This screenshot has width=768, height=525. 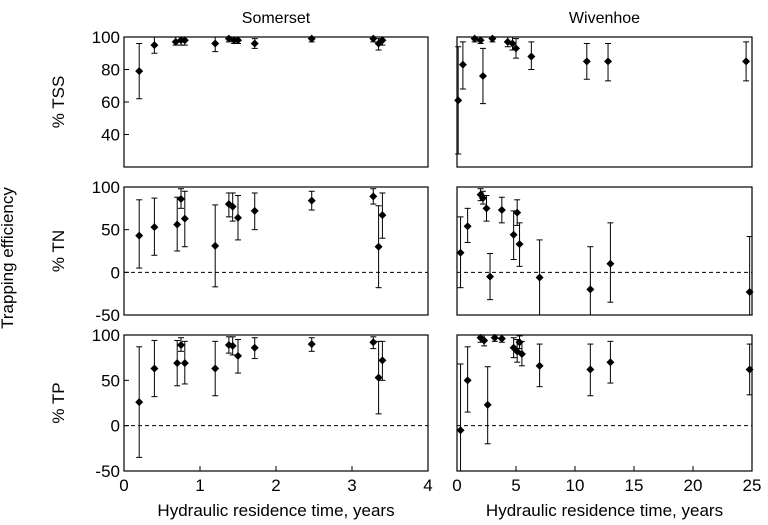 What do you see at coordinates (275, 485) in the screenshot?
I see `x-tick-label: 2` at bounding box center [275, 485].